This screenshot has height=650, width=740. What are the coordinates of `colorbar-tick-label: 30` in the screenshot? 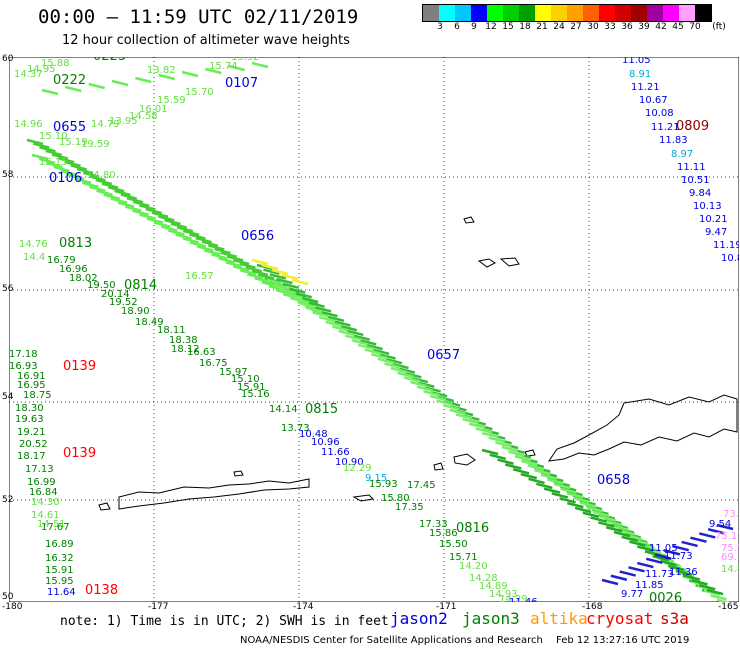 It's located at (593, 27).